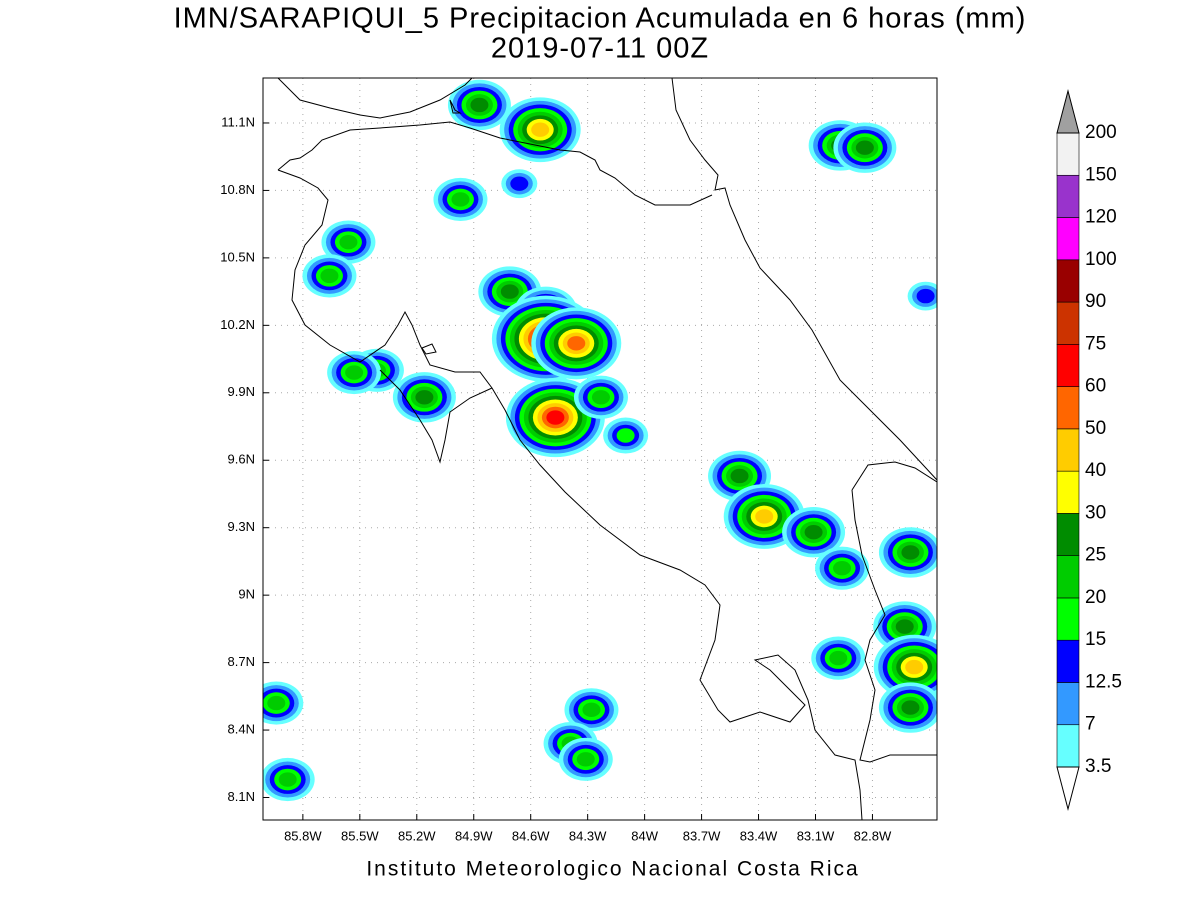 This screenshot has height=900, width=1200. Describe the element at coordinates (1101, 217) in the screenshot. I see `colorbar-label: 120` at that location.